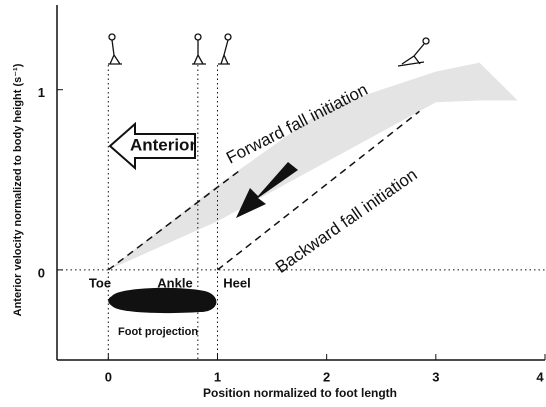 This screenshot has width=546, height=407. Describe the element at coordinates (346, 221) in the screenshot. I see `series-label: Backward fall initiation` at that location.